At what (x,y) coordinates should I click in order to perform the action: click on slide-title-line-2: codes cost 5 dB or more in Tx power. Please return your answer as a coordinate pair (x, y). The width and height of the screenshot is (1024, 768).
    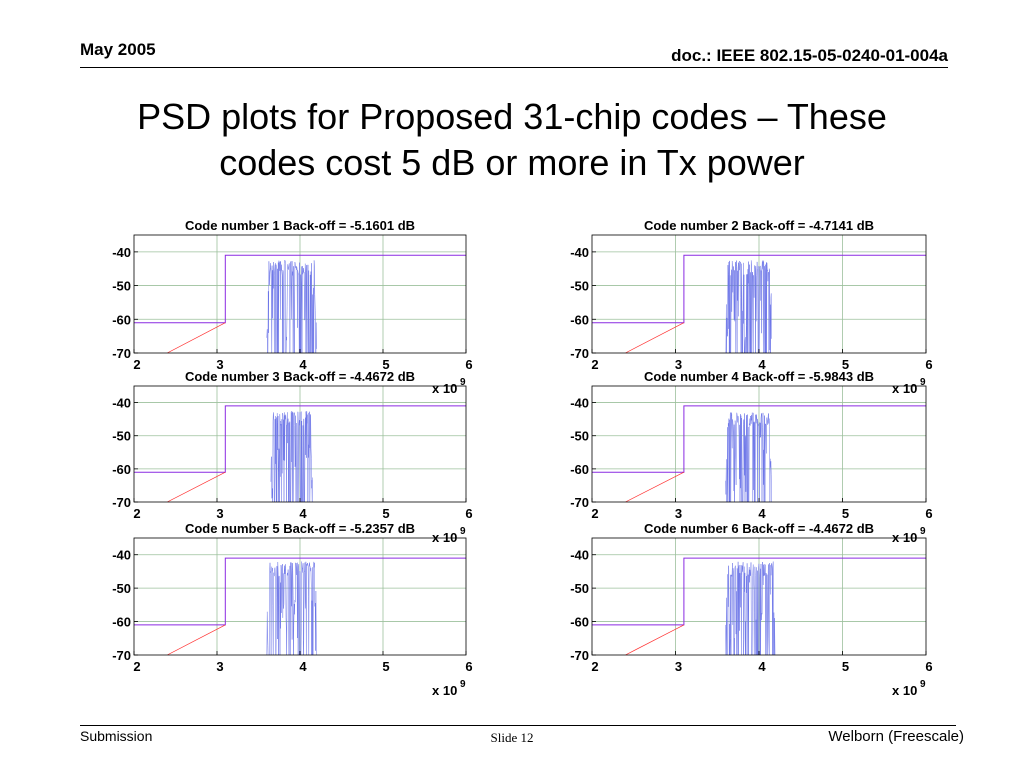
    Looking at the image, I should click on (512, 162).